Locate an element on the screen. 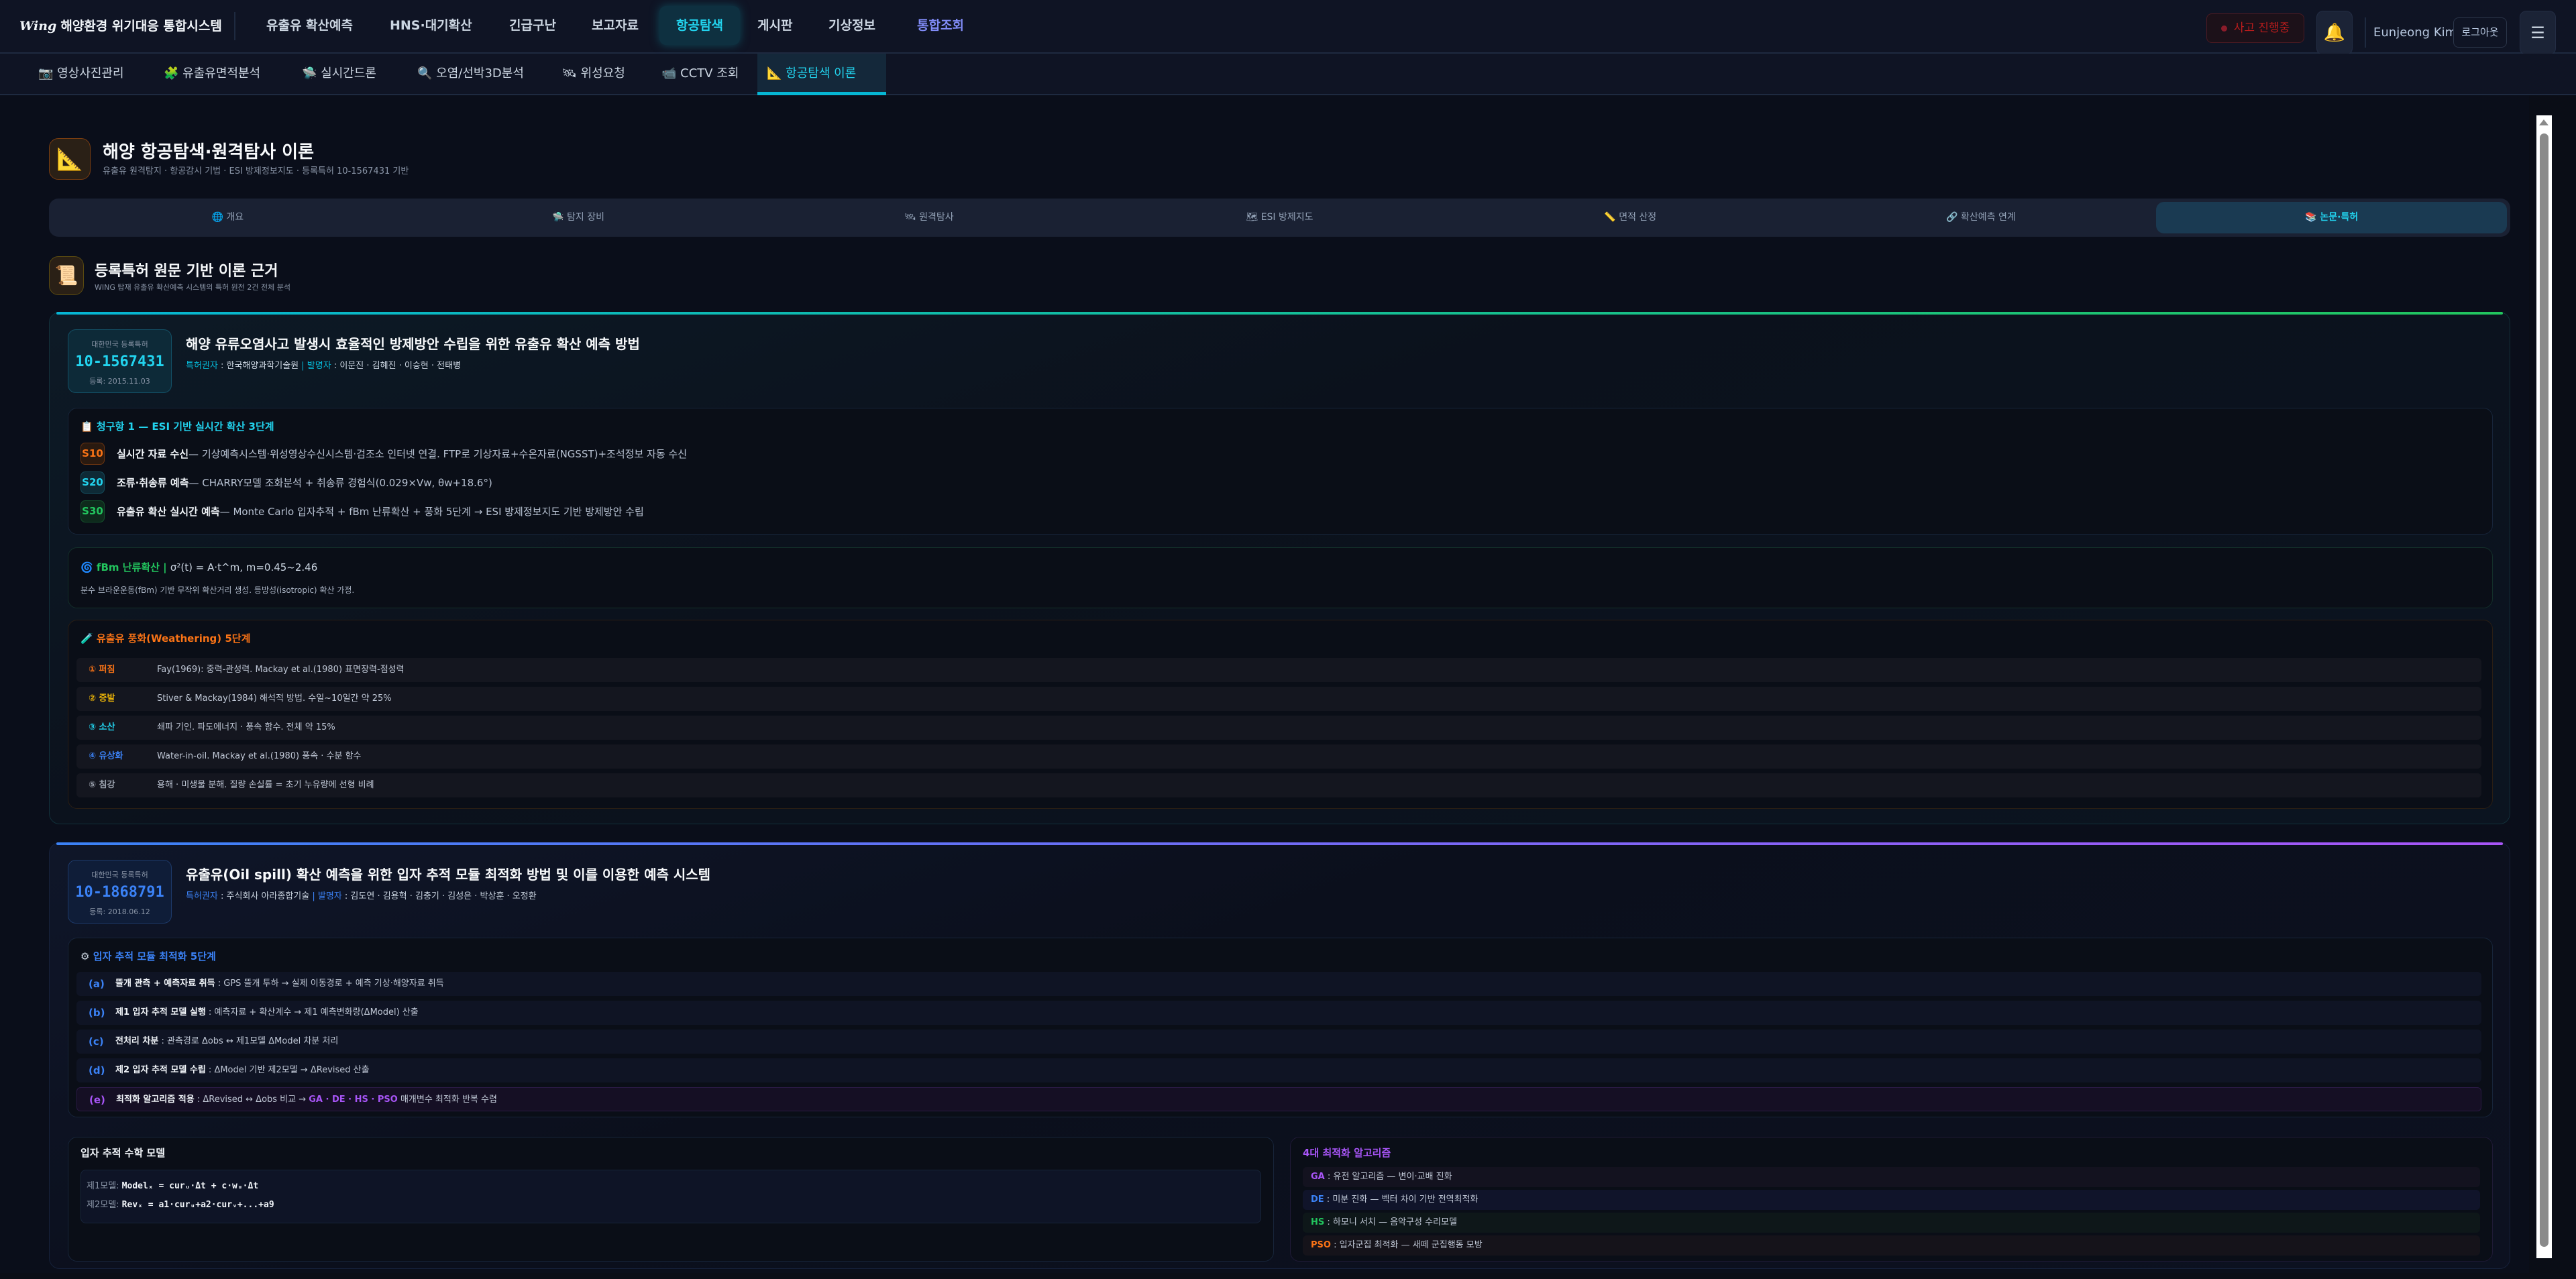 The height and width of the screenshot is (1279, 2576). divider is located at coordinates (234, 26).